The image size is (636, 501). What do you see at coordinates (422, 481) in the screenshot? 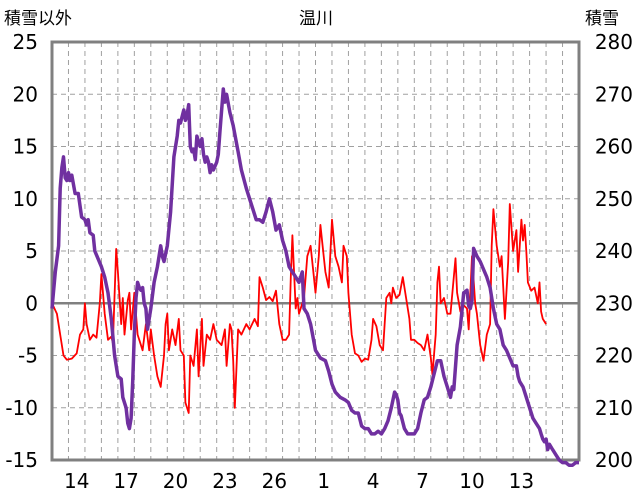
I see `x-tick-label: 7` at bounding box center [422, 481].